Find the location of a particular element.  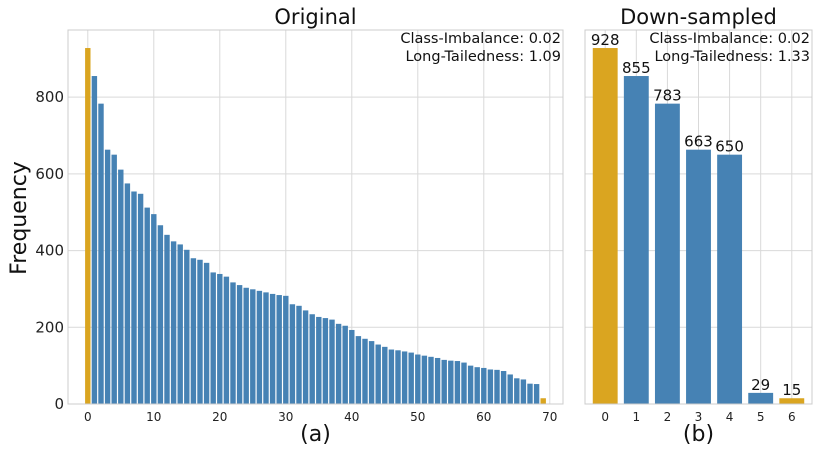

class-imbalance-annotation-original: Class-Imbalance: 0.02 is located at coordinates (480, 39).